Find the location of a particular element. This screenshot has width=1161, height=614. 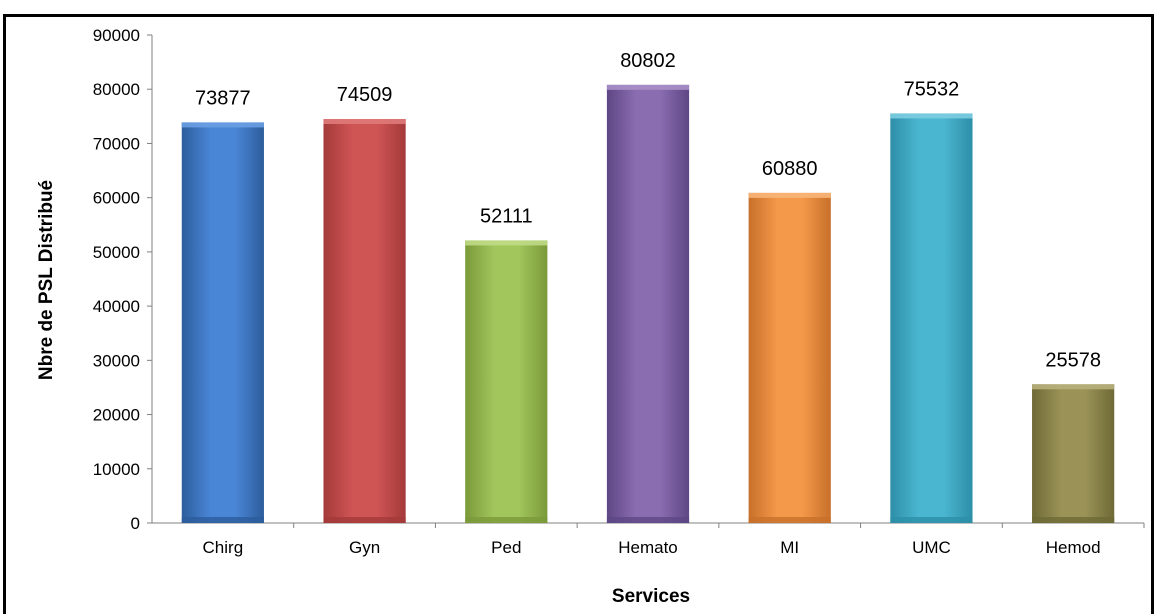

y-tick-label: 70000 is located at coordinates (116, 143).